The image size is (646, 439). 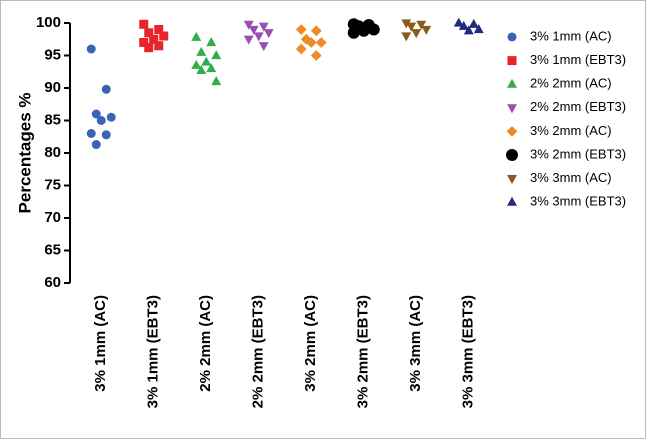 What do you see at coordinates (571, 130) in the screenshot?
I see `legend-label: 3% 2mm (AC)` at bounding box center [571, 130].